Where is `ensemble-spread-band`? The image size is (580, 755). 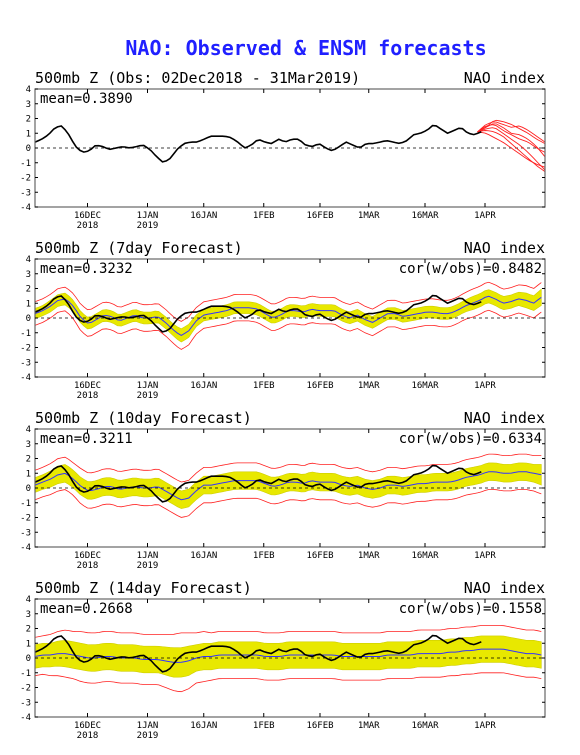 ensemble-spread-band is located at coordinates (288, 656).